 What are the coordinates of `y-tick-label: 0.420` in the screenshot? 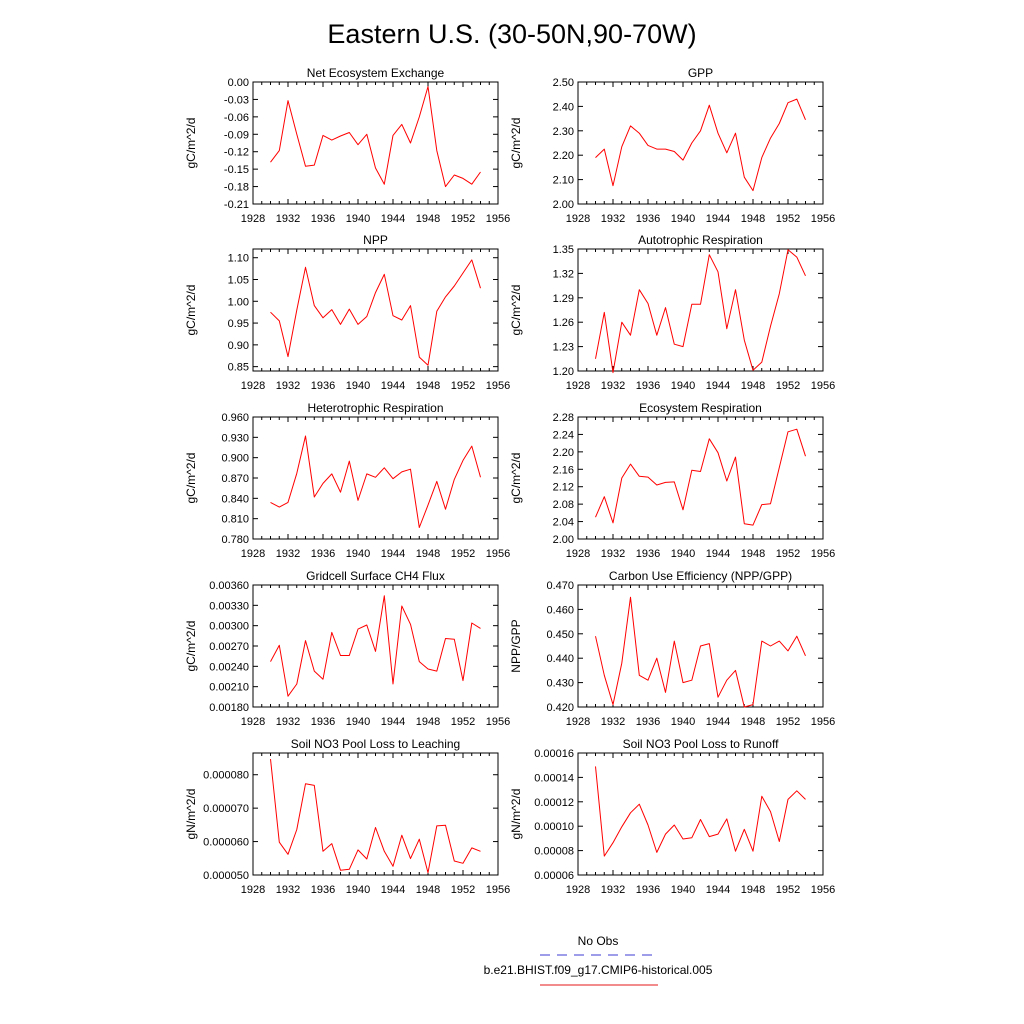 It's located at (560, 708).